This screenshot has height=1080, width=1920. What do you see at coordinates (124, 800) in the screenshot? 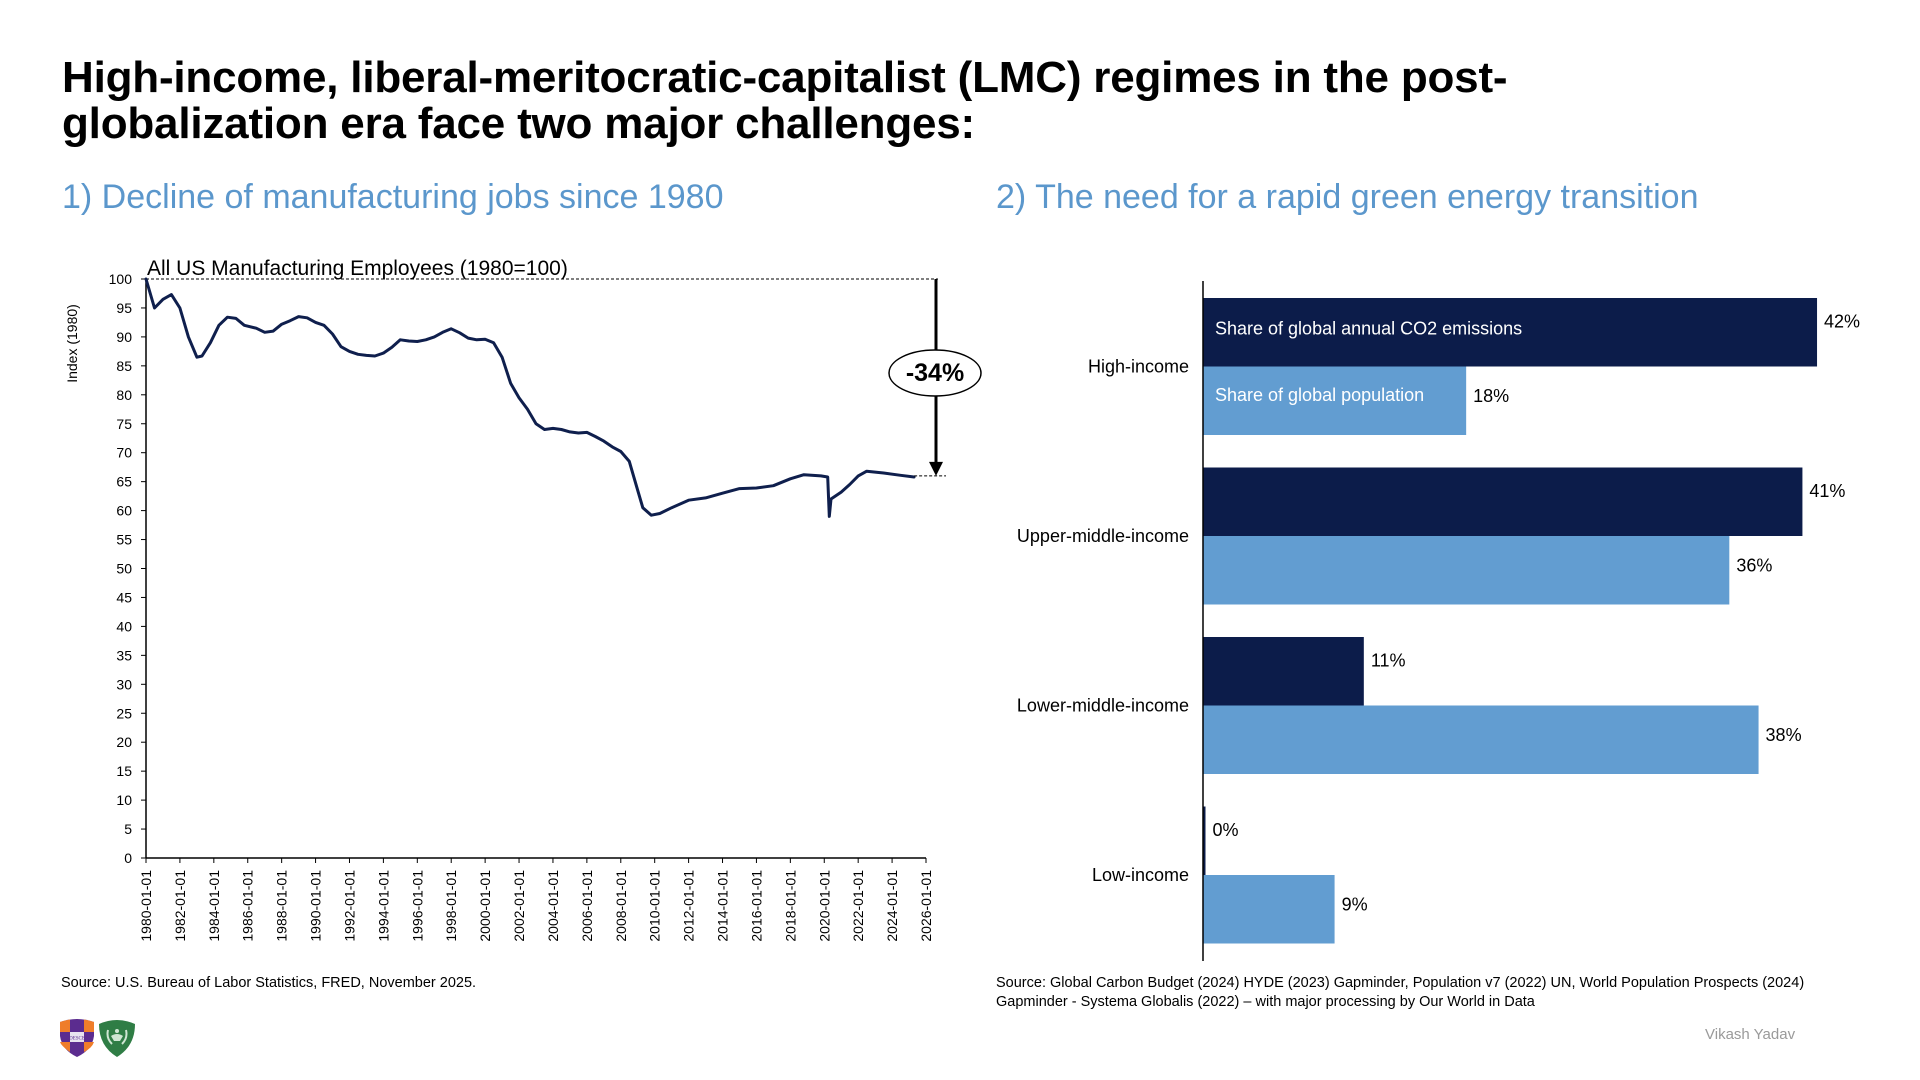
I see `y-tick-label: 10` at bounding box center [124, 800].